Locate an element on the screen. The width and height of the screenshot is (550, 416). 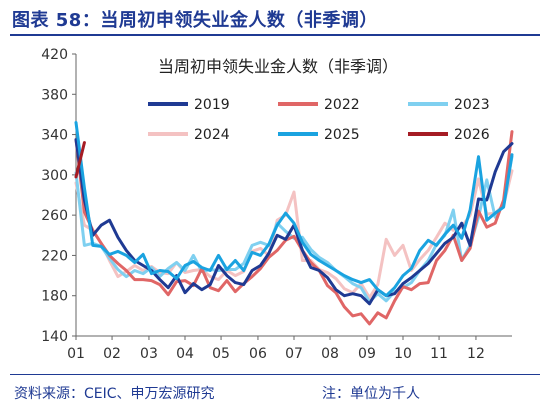
x-tick-label: 11 is located at coordinates (439, 354).